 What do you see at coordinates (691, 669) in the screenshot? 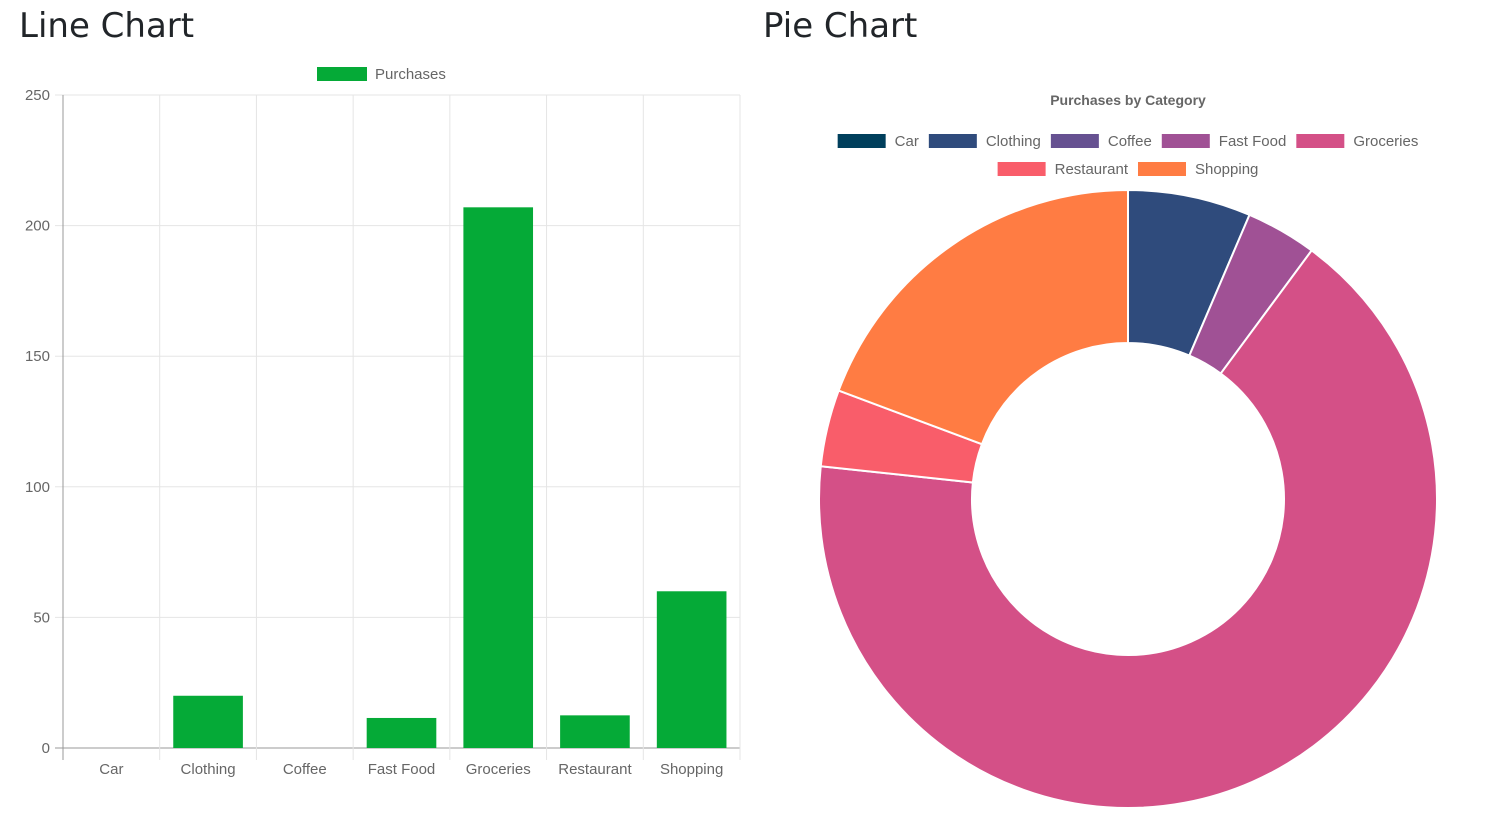
I see `bar-shopping` at bounding box center [691, 669].